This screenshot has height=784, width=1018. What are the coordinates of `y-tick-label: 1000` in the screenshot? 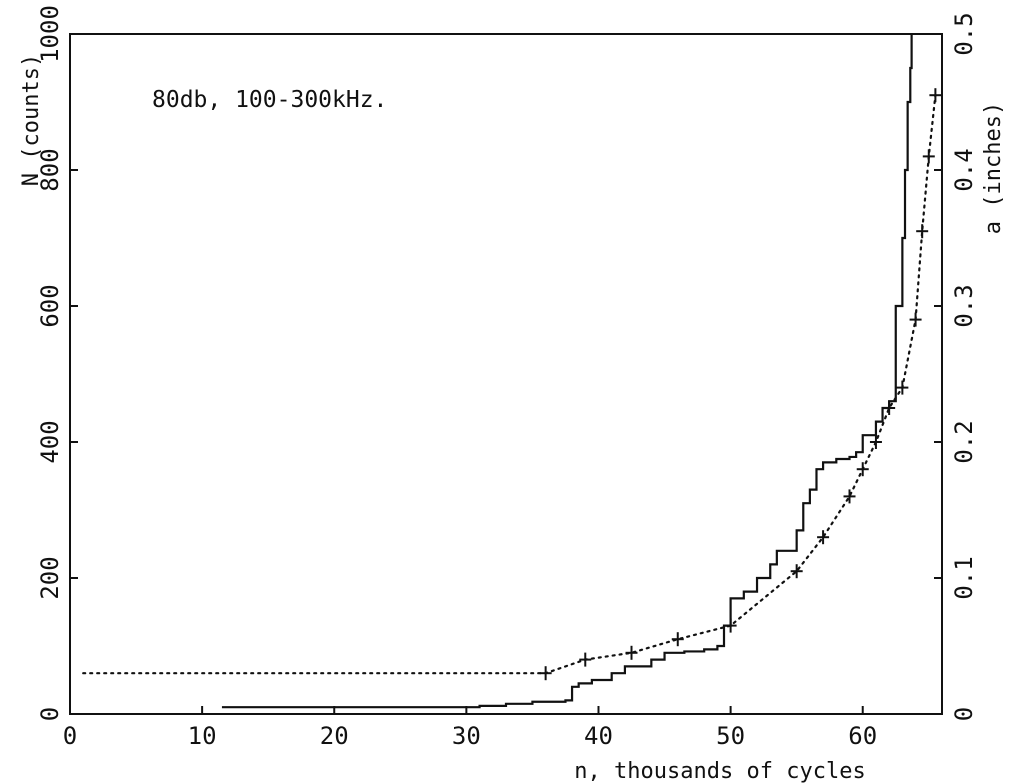 It's located at (50, 34).